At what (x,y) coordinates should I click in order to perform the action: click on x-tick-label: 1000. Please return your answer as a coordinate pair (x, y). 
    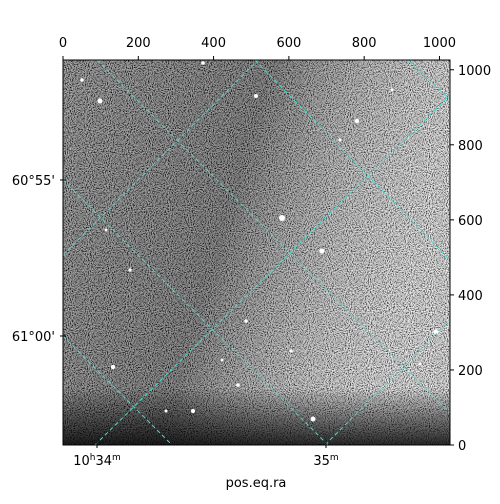
    Looking at the image, I should click on (439, 43).